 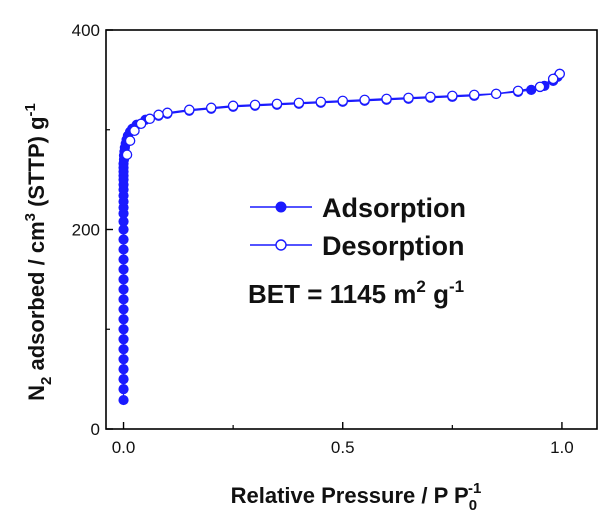 I want to click on y-axis-ticks: 0 200 400, so click(x=92, y=230).